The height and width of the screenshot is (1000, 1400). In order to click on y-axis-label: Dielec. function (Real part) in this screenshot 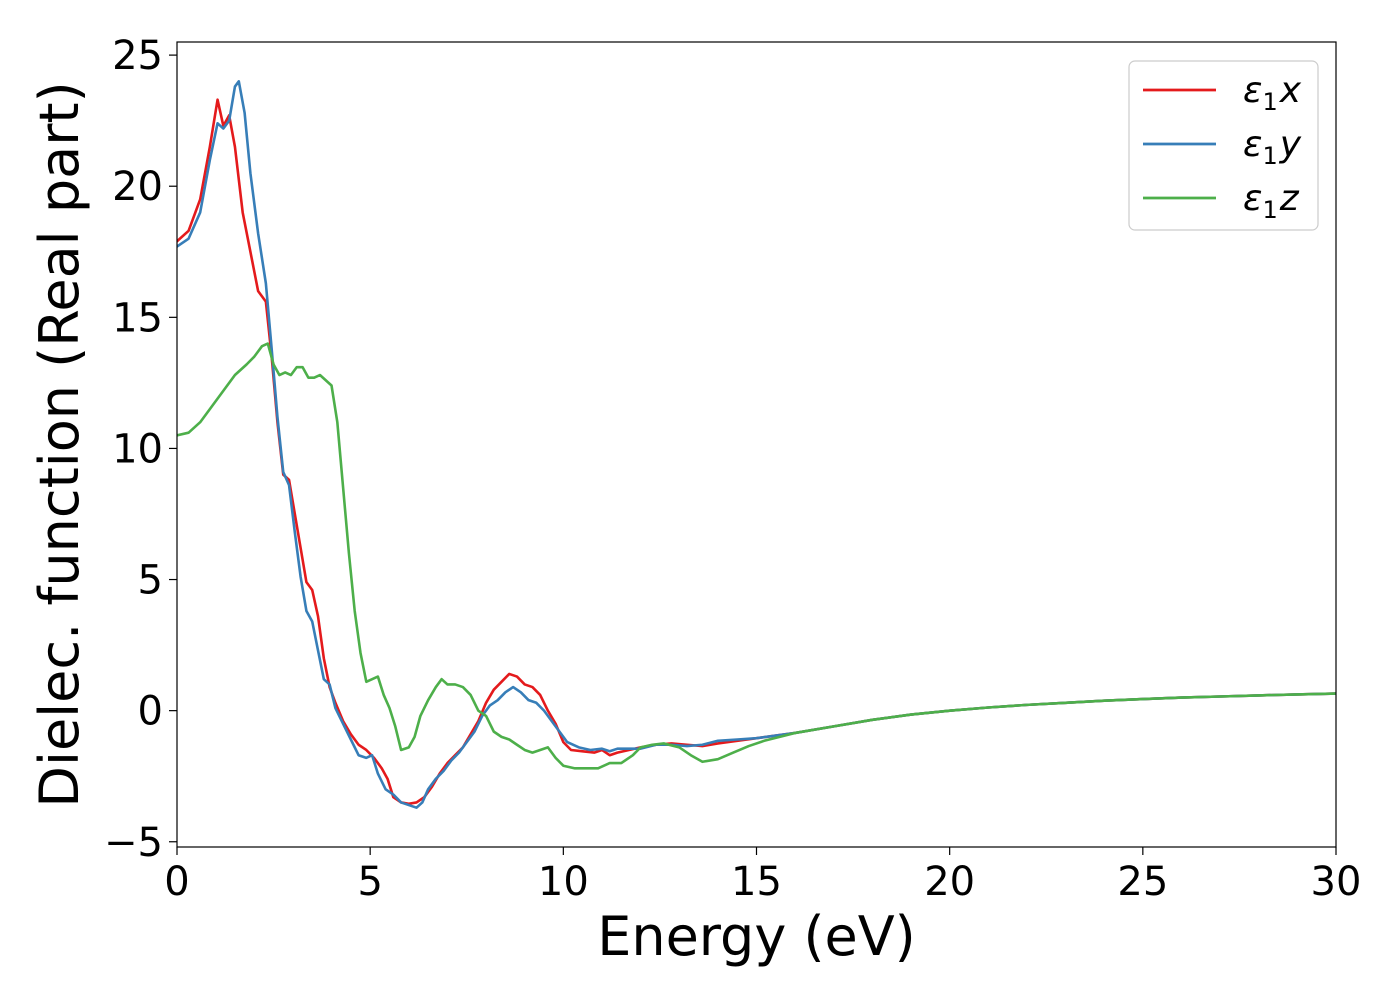, I will do `click(59, 444)`.